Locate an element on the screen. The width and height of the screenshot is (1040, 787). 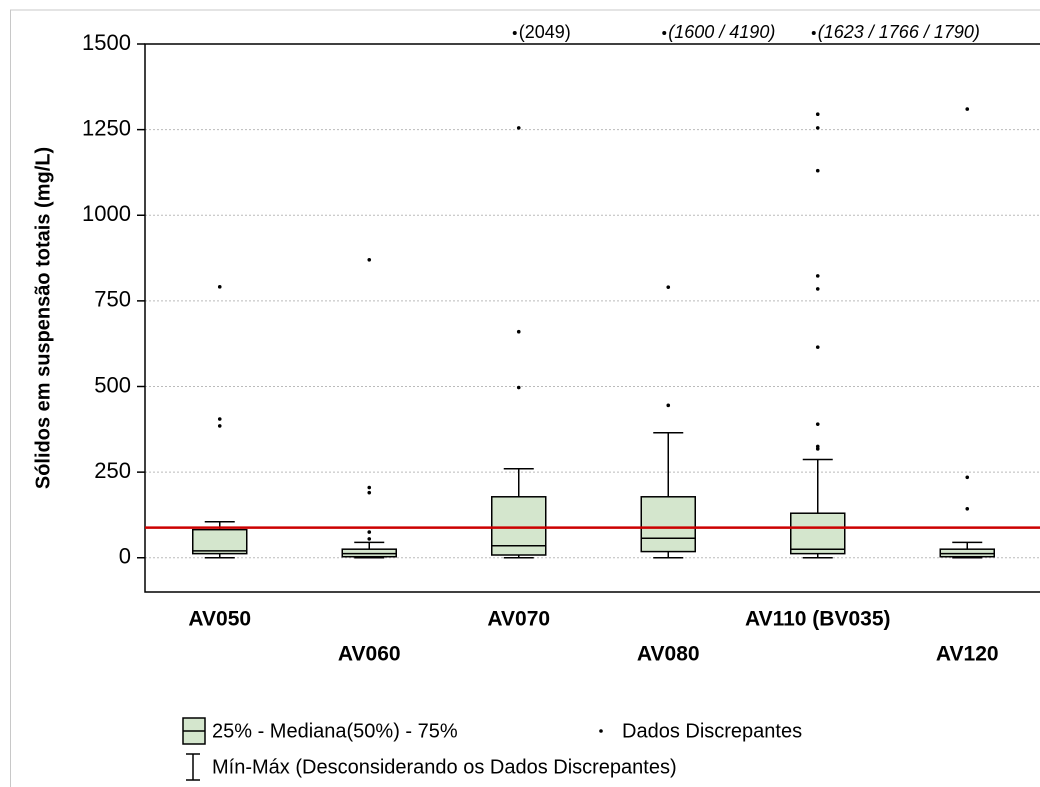
y-tick-label: 250 is located at coordinates (112, 470).